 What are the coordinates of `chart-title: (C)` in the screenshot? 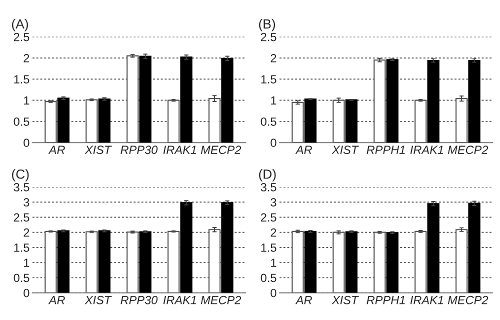 It's located at (20, 175).